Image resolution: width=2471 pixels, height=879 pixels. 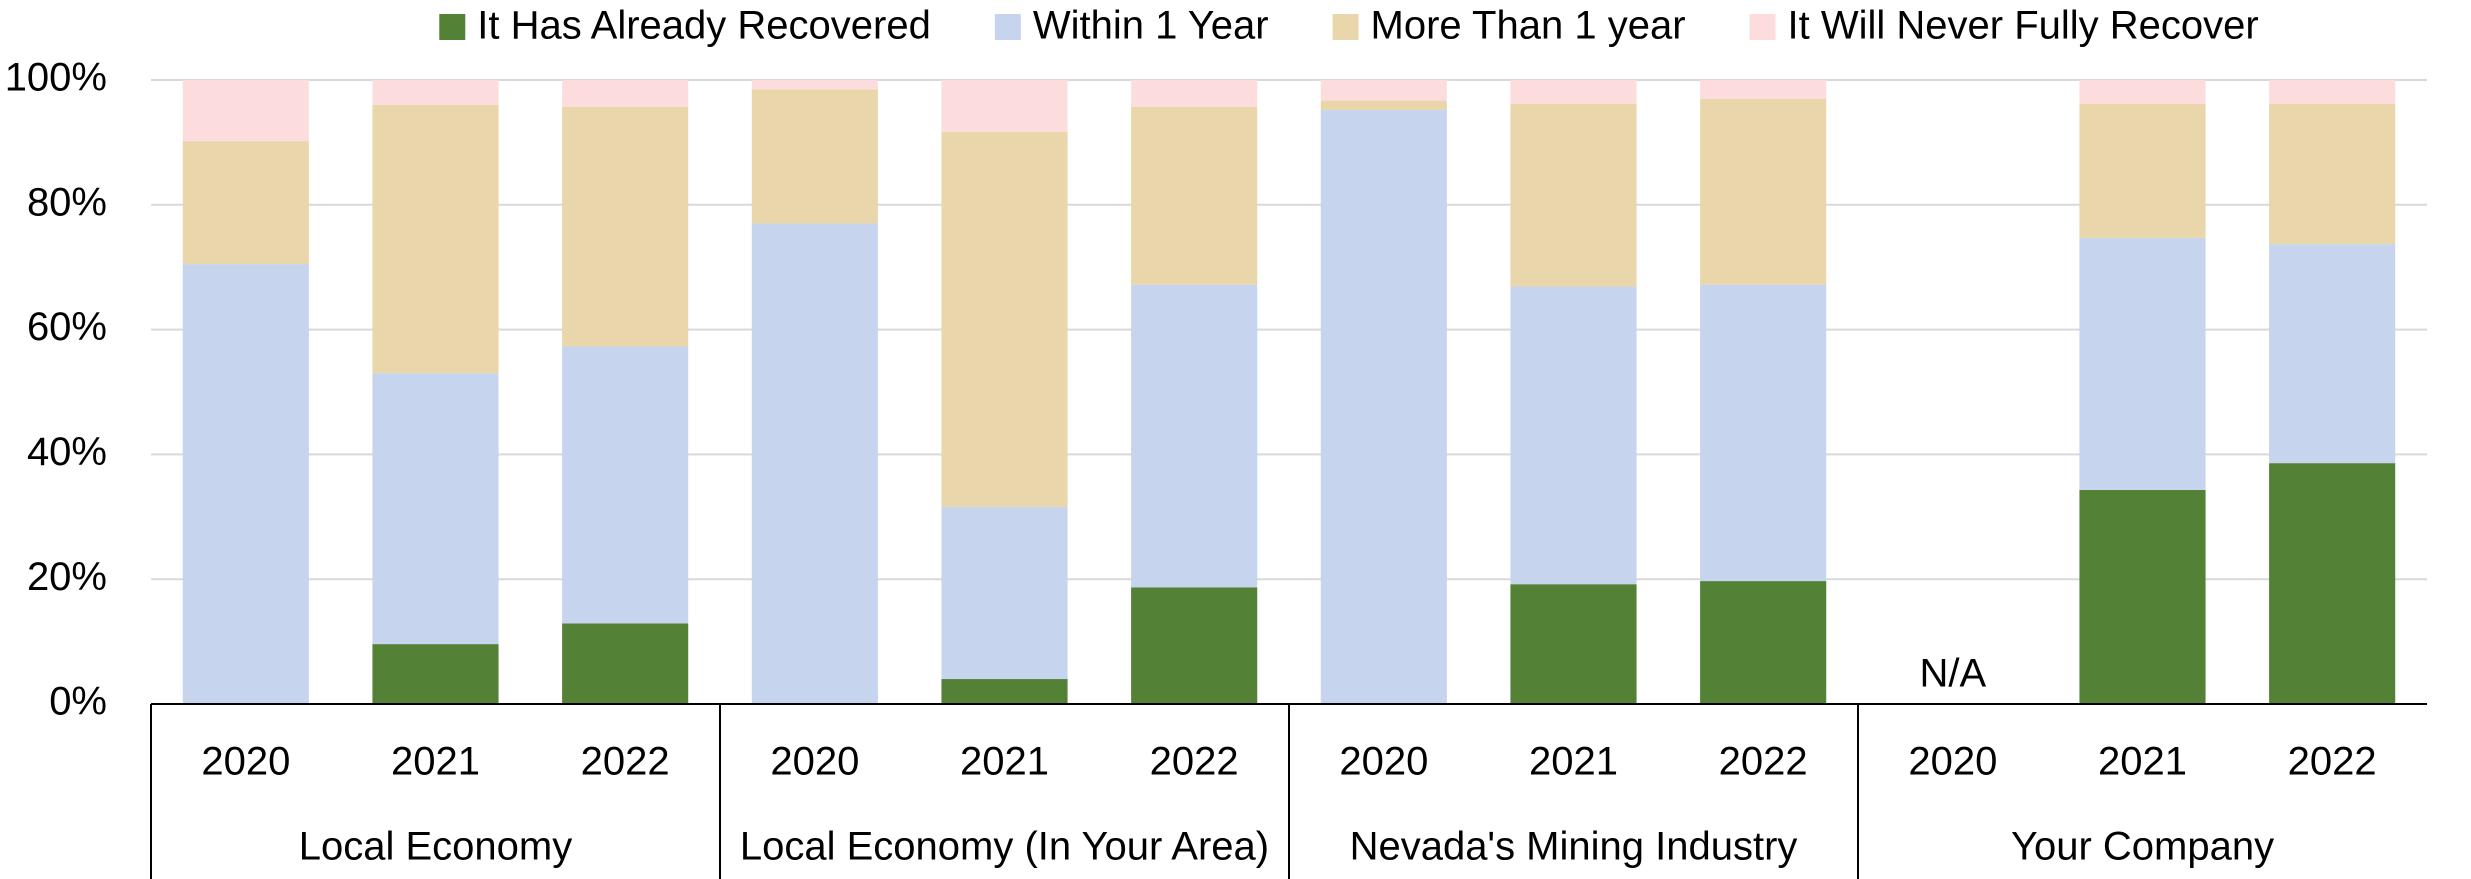 What do you see at coordinates (67, 577) in the screenshot?
I see `y-tick-label: 20%` at bounding box center [67, 577].